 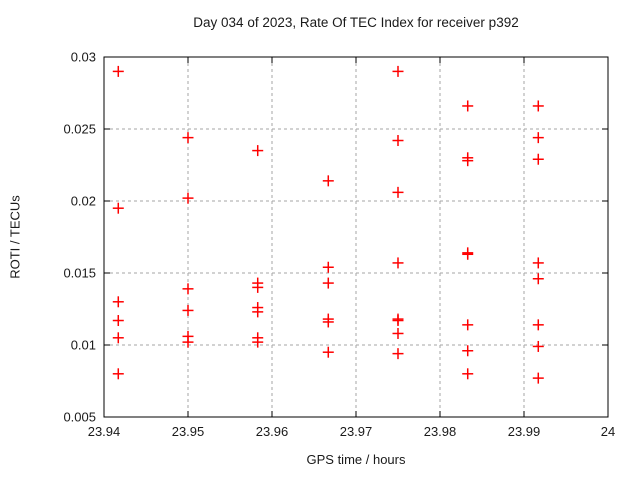 What do you see at coordinates (356, 459) in the screenshot?
I see `x-axis-label: GPS time / hours` at bounding box center [356, 459].